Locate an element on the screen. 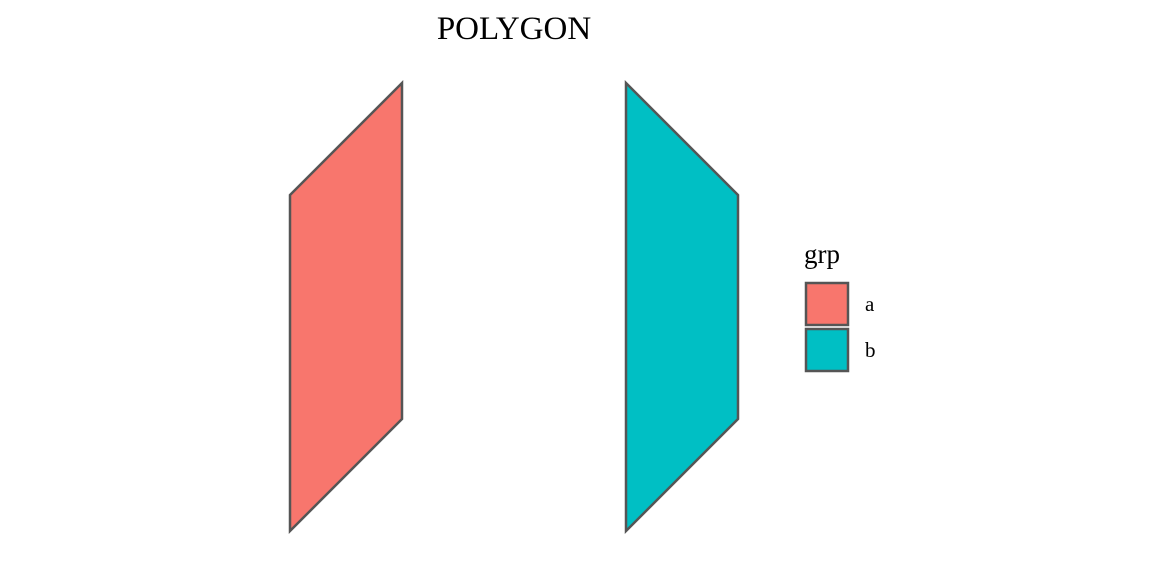  legend-items: ab is located at coordinates (840, 327).